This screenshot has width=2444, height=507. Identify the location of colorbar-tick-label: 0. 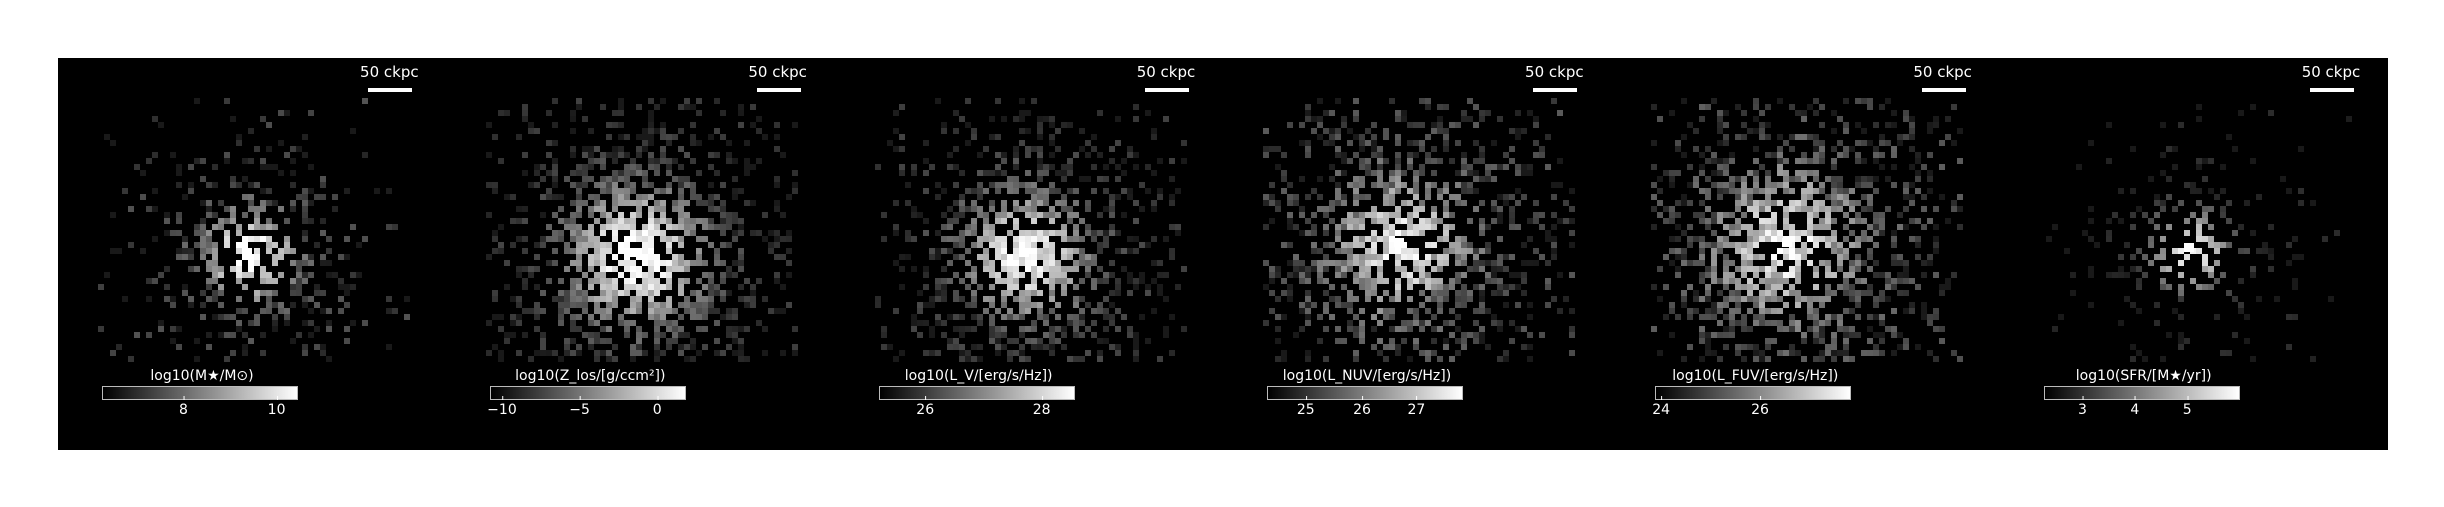
(657, 407).